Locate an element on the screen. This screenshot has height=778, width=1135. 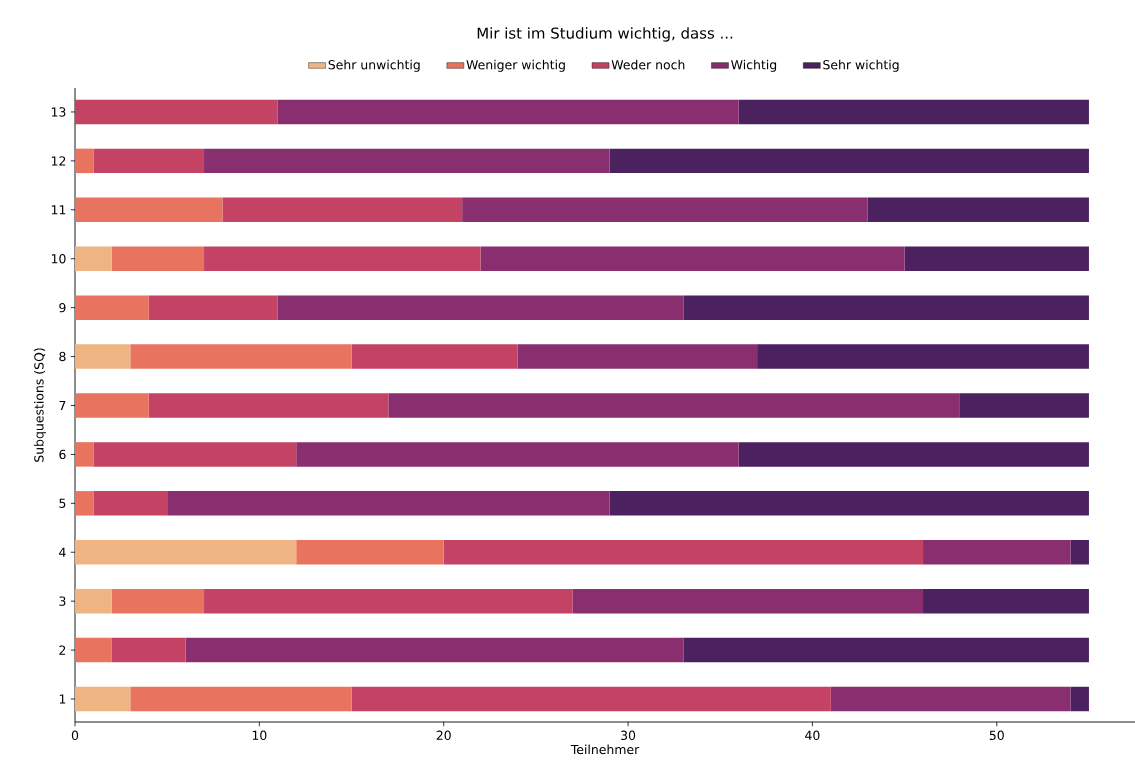
x-tick-label: 30 is located at coordinates (628, 735).